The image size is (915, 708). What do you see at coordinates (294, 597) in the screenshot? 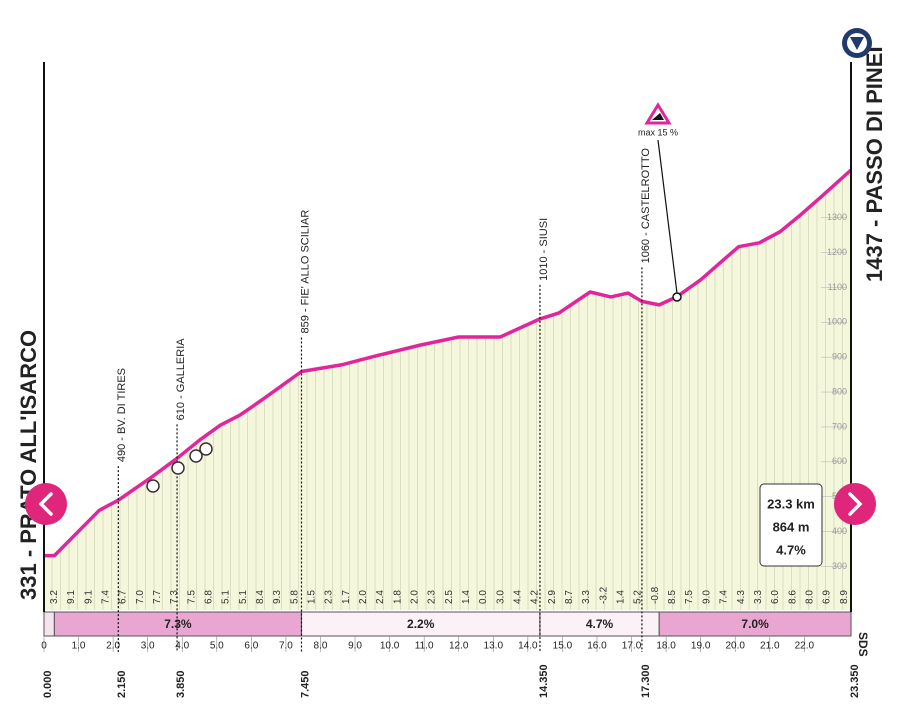
I see `slope-label: 5.8` at bounding box center [294, 597].